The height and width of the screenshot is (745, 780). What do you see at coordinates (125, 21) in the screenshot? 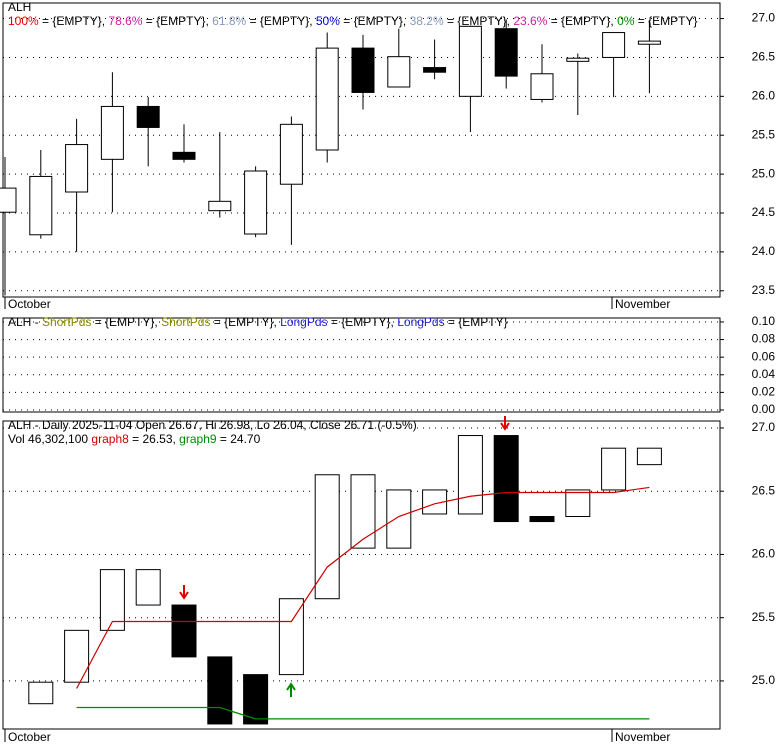
I see `legend-name: 78.6%` at bounding box center [125, 21].